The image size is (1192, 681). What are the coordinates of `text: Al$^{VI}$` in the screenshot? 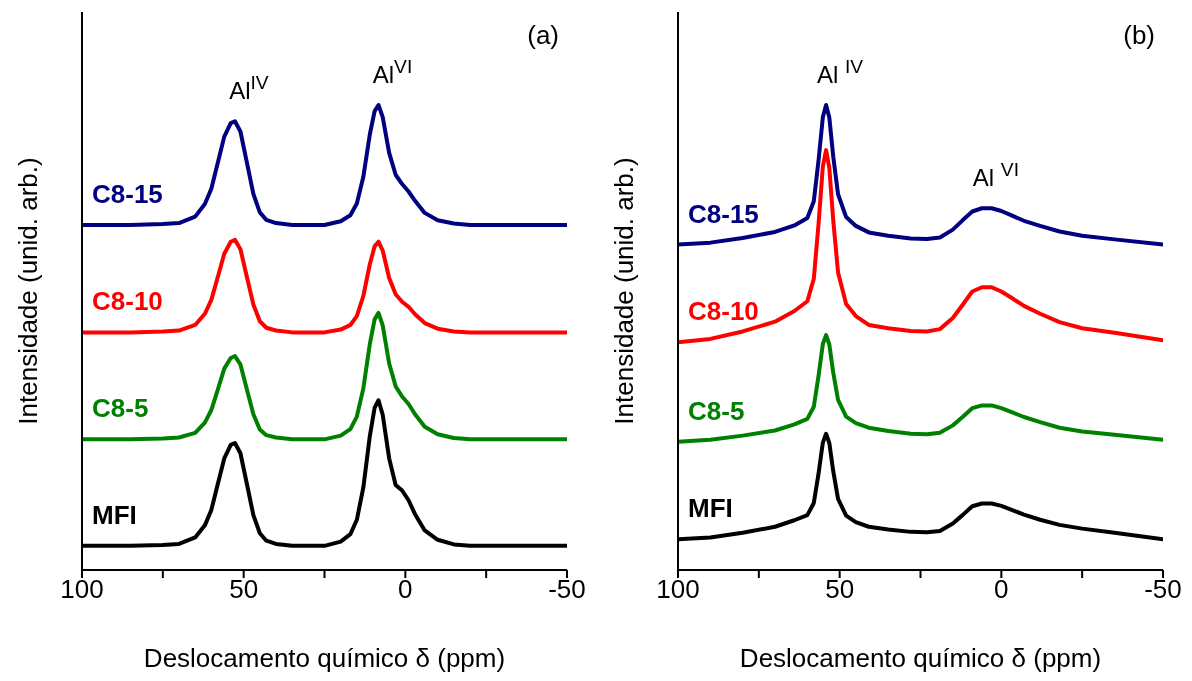 It's located at (392, 71).